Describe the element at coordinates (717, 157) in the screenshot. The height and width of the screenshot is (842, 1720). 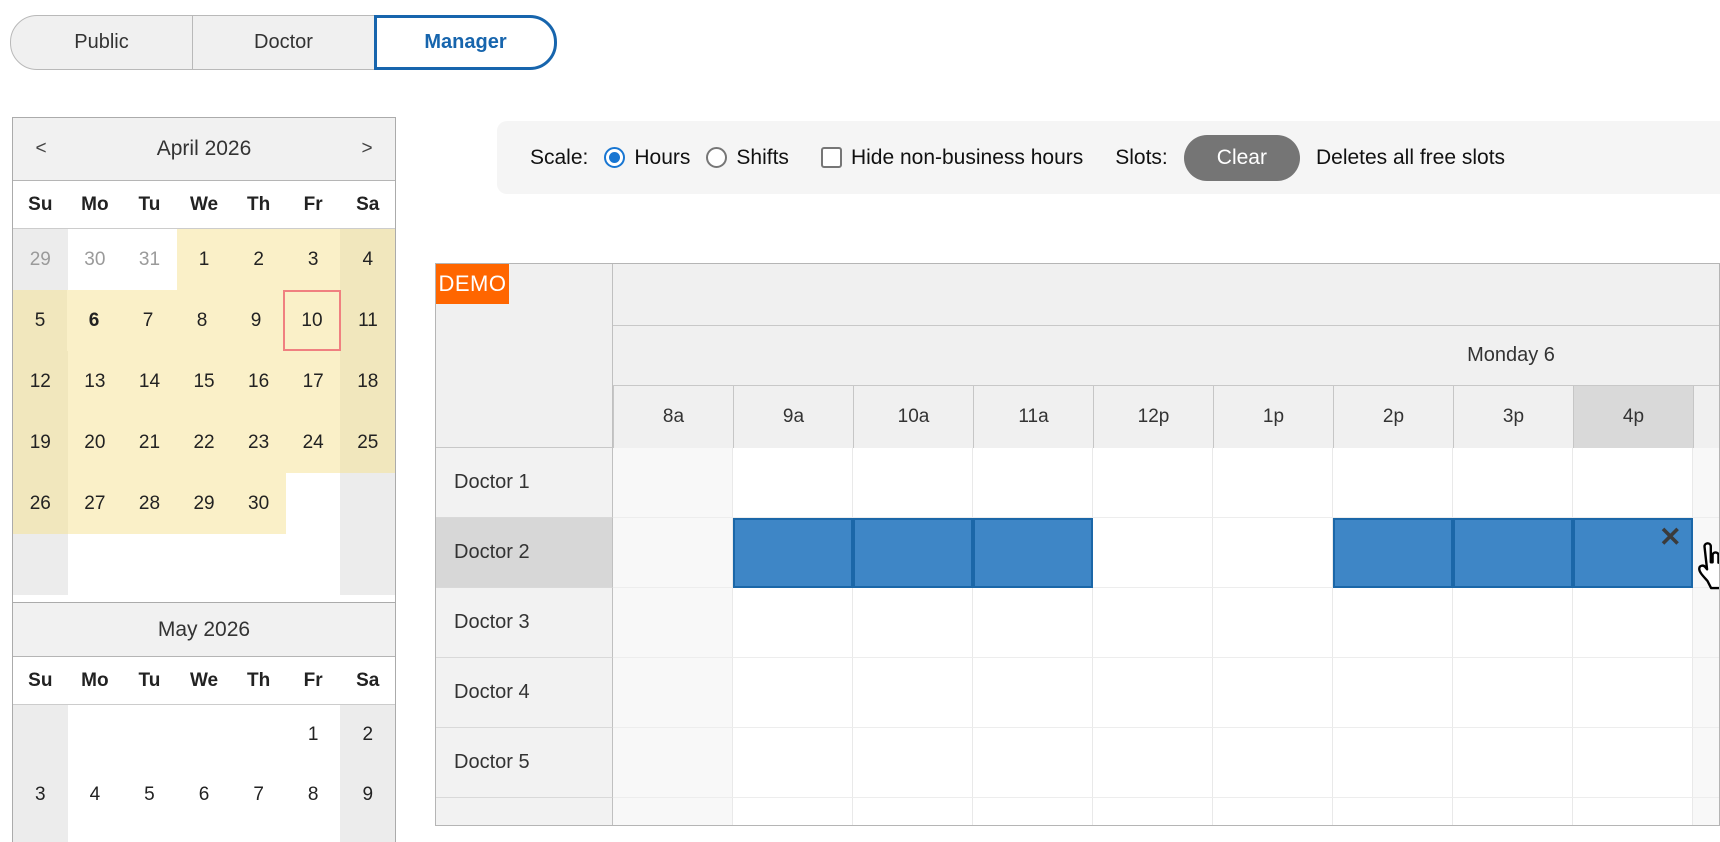
I see `scale-shifts-radio` at that location.